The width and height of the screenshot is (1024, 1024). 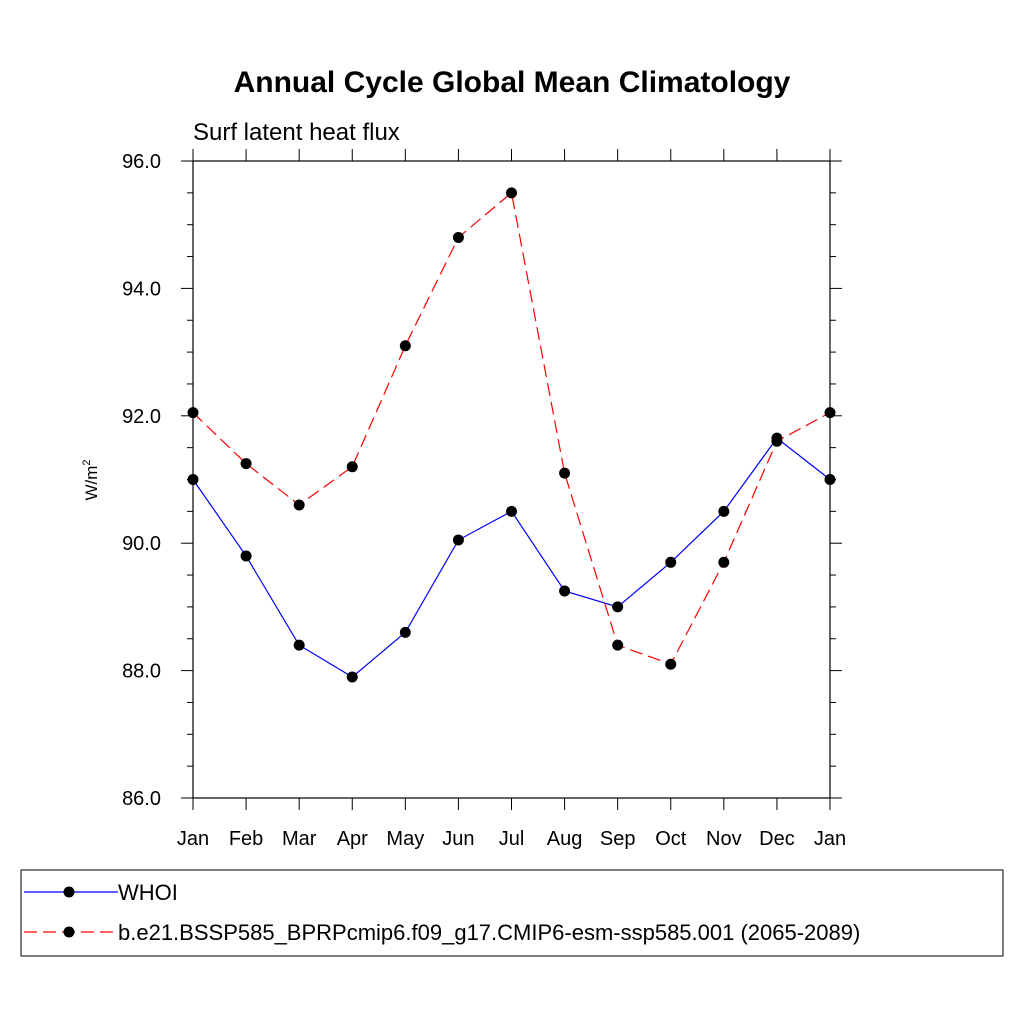 I want to click on y-tick-label: 90.0, so click(x=141, y=544).